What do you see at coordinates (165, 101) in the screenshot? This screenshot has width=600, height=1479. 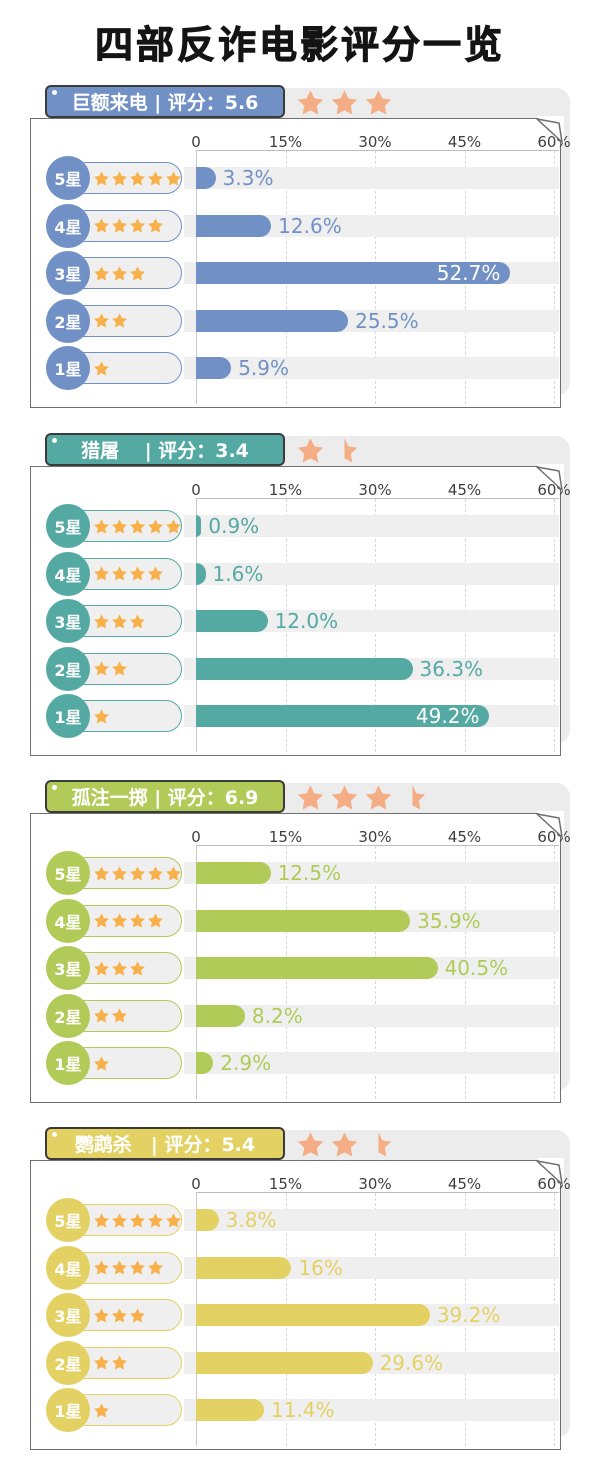 I see `movie-header-label: 巨额来电 | 评分：5.6` at bounding box center [165, 101].